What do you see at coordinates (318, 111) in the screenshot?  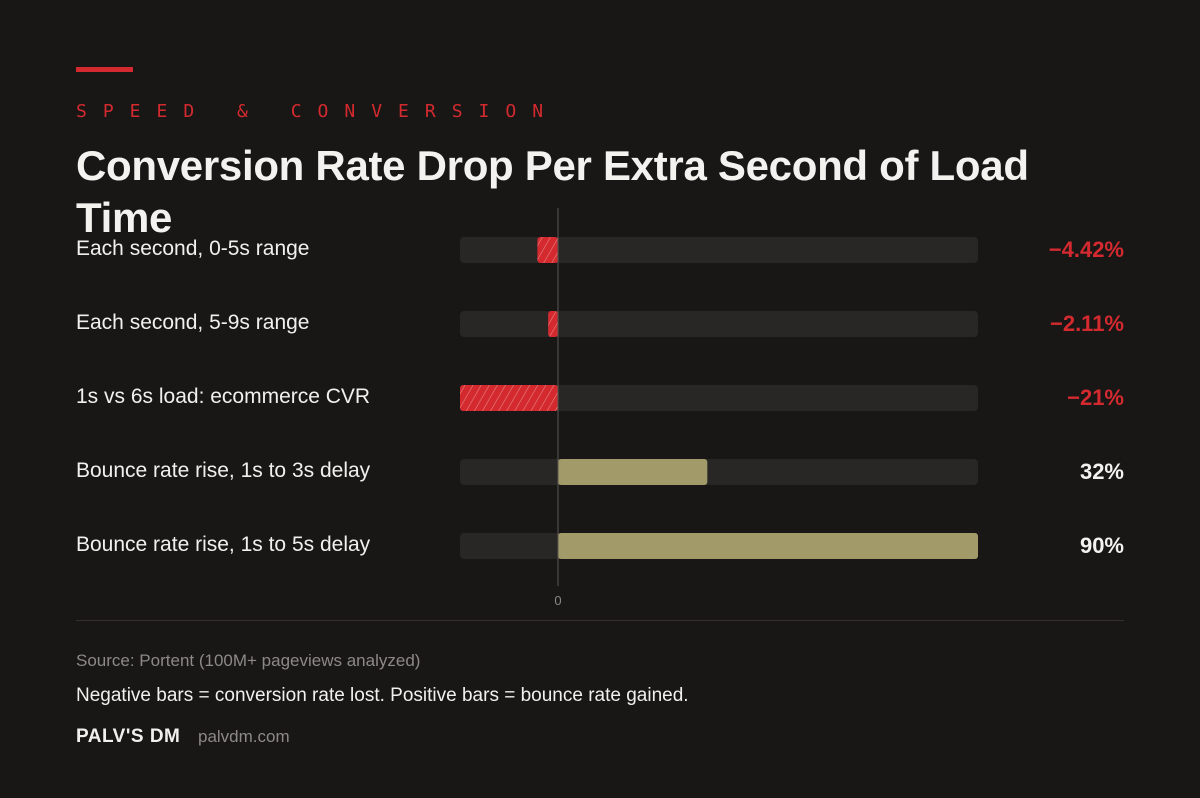 I see `eyebrow-label: SPEED & CONVERSION` at bounding box center [318, 111].